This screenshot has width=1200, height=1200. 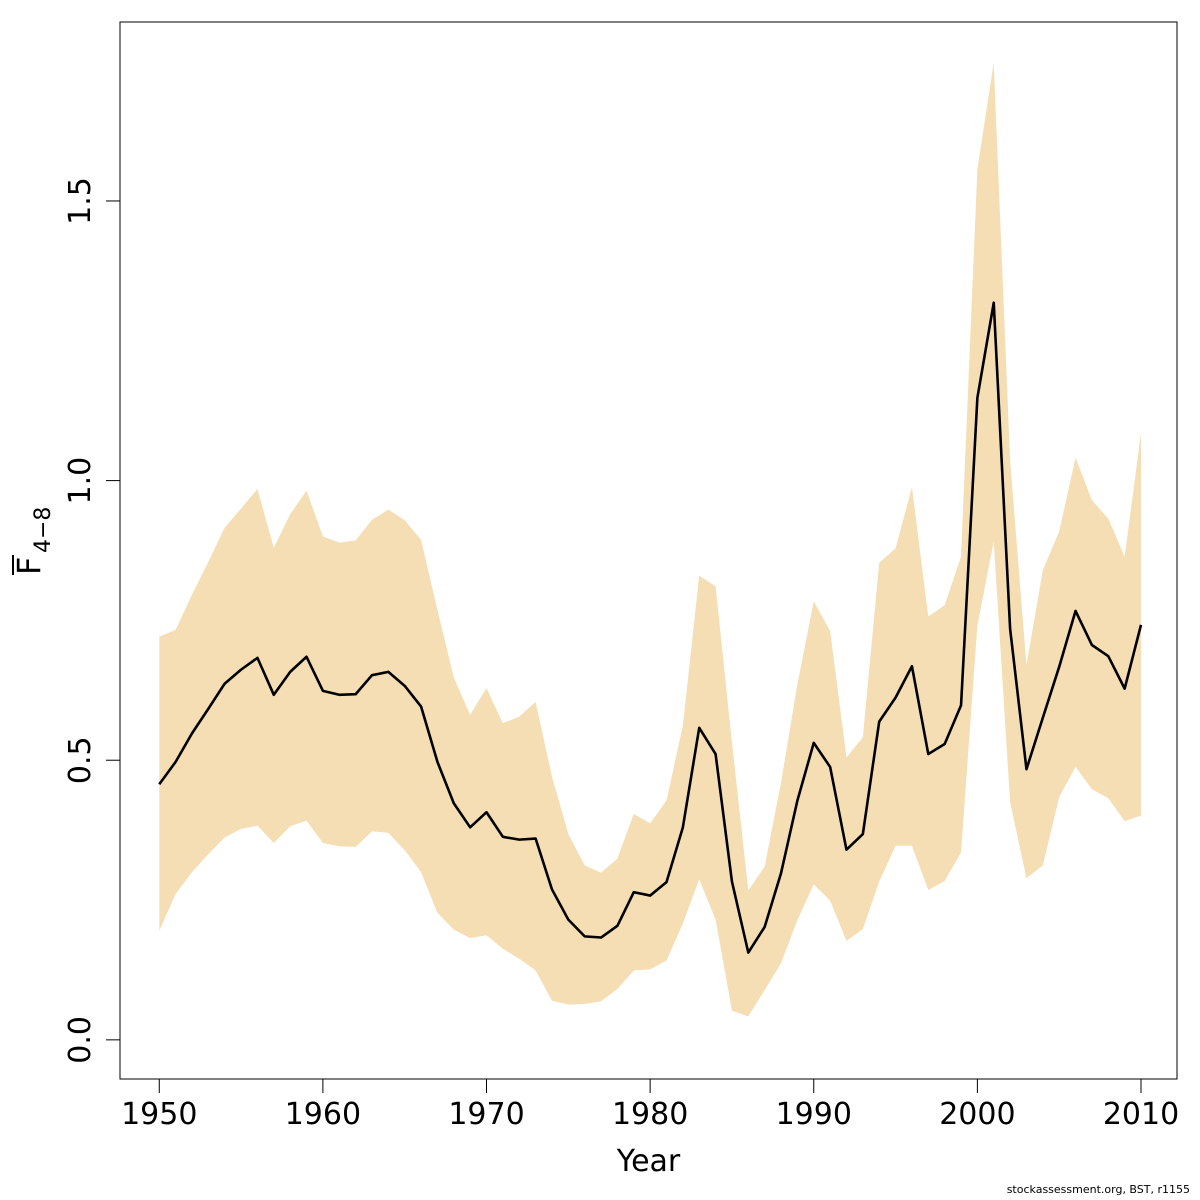 What do you see at coordinates (80, 760) in the screenshot?
I see `y-tick-label: 0.5` at bounding box center [80, 760].